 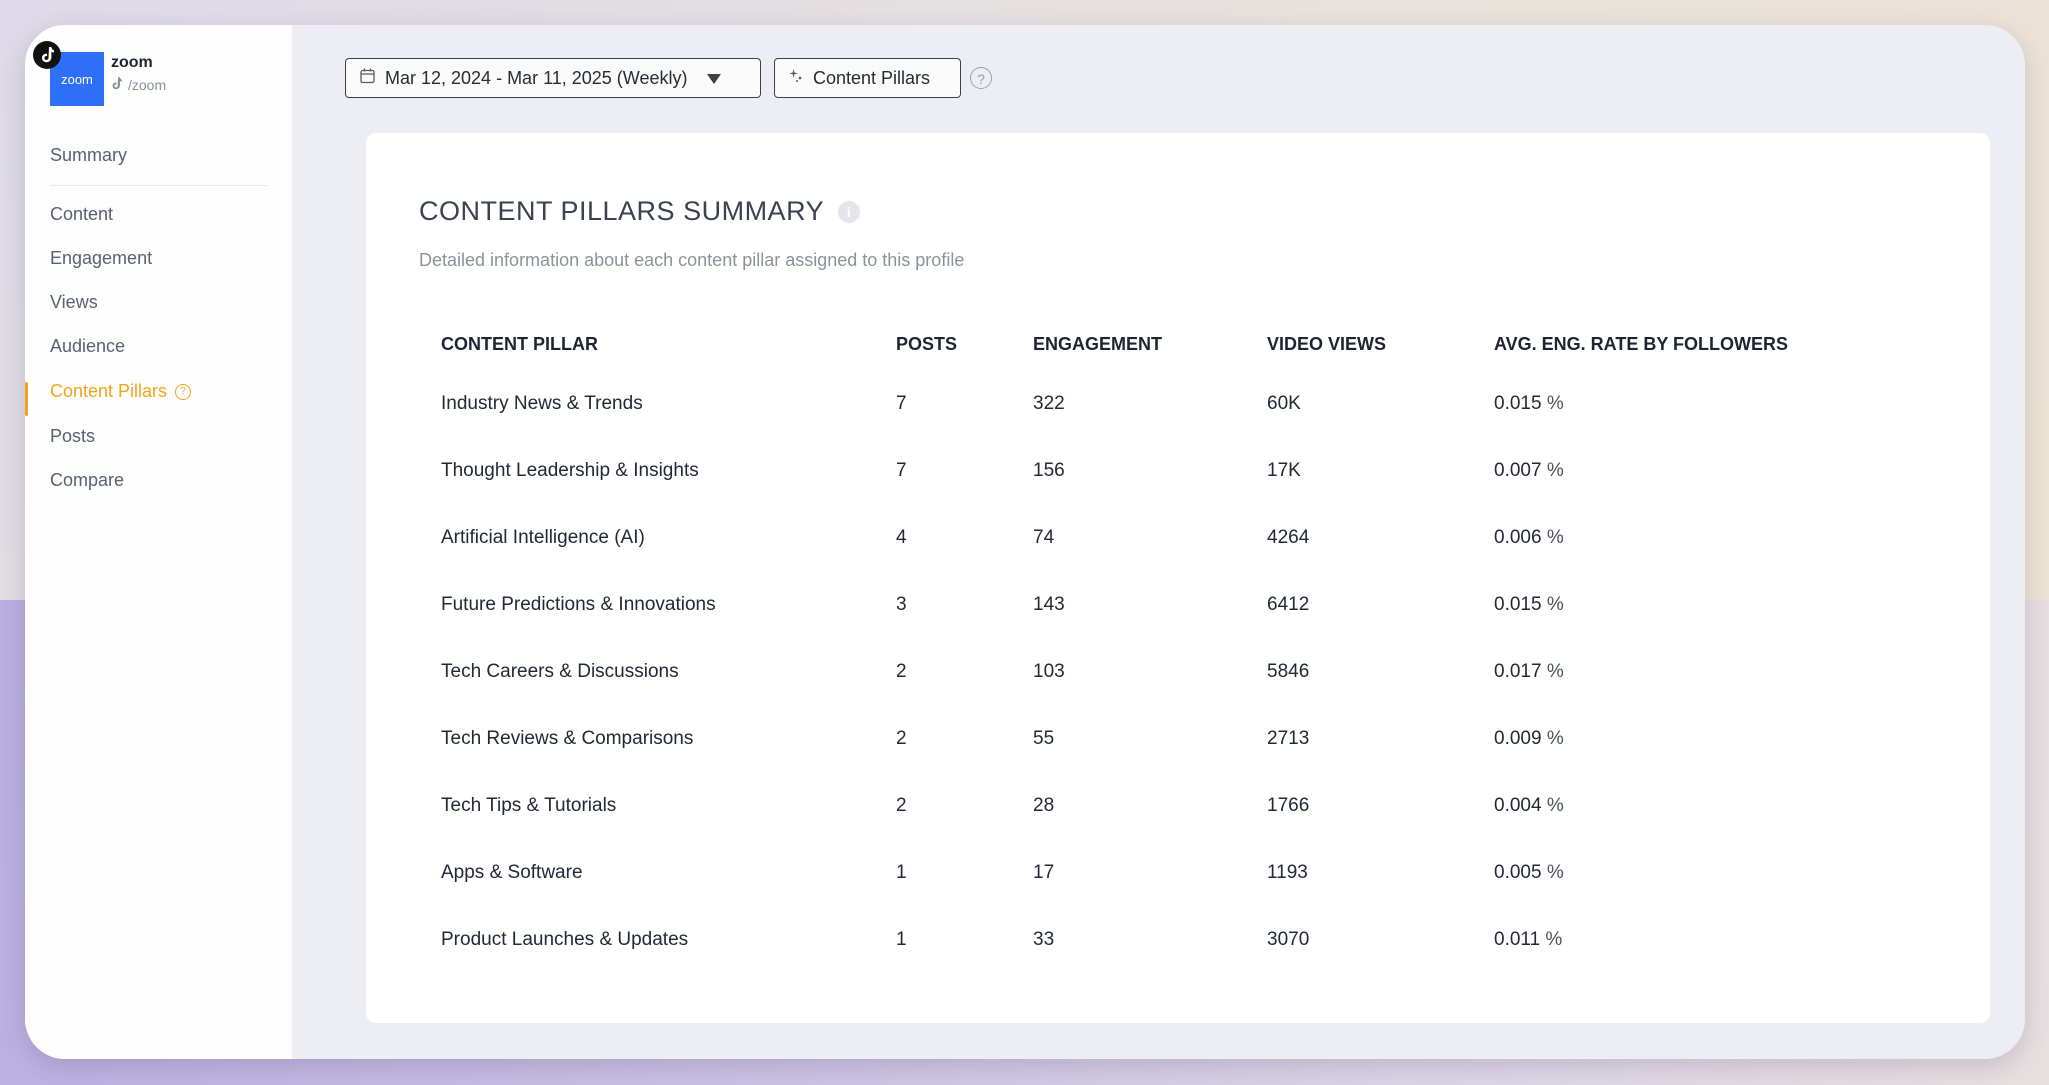 What do you see at coordinates (796, 78) in the screenshot?
I see `sparkle-icon` at bounding box center [796, 78].